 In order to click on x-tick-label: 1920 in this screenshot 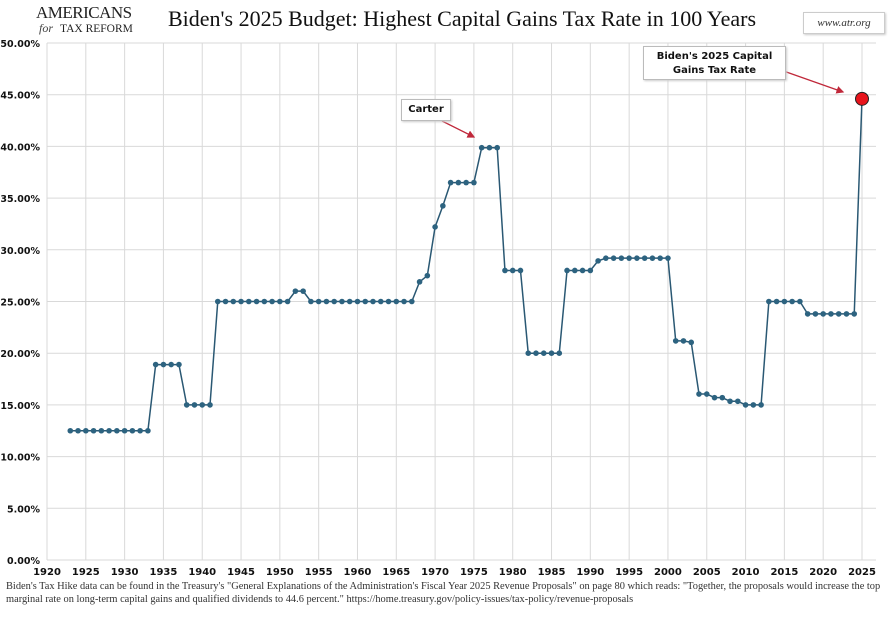, I will do `click(47, 572)`.